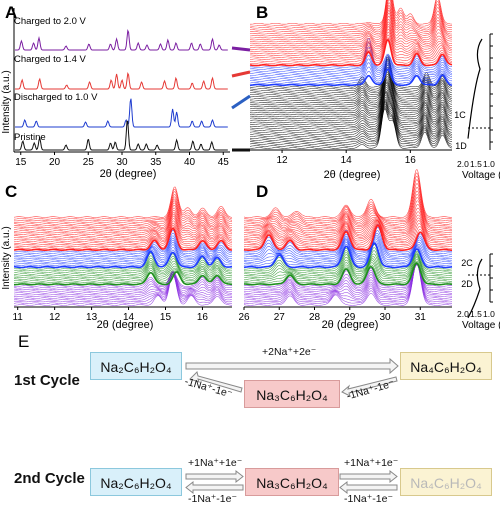 This screenshot has width=500, height=508. I want to click on compound-na3-cycle1: Na₃C₆H₂O₄, so click(292, 394).